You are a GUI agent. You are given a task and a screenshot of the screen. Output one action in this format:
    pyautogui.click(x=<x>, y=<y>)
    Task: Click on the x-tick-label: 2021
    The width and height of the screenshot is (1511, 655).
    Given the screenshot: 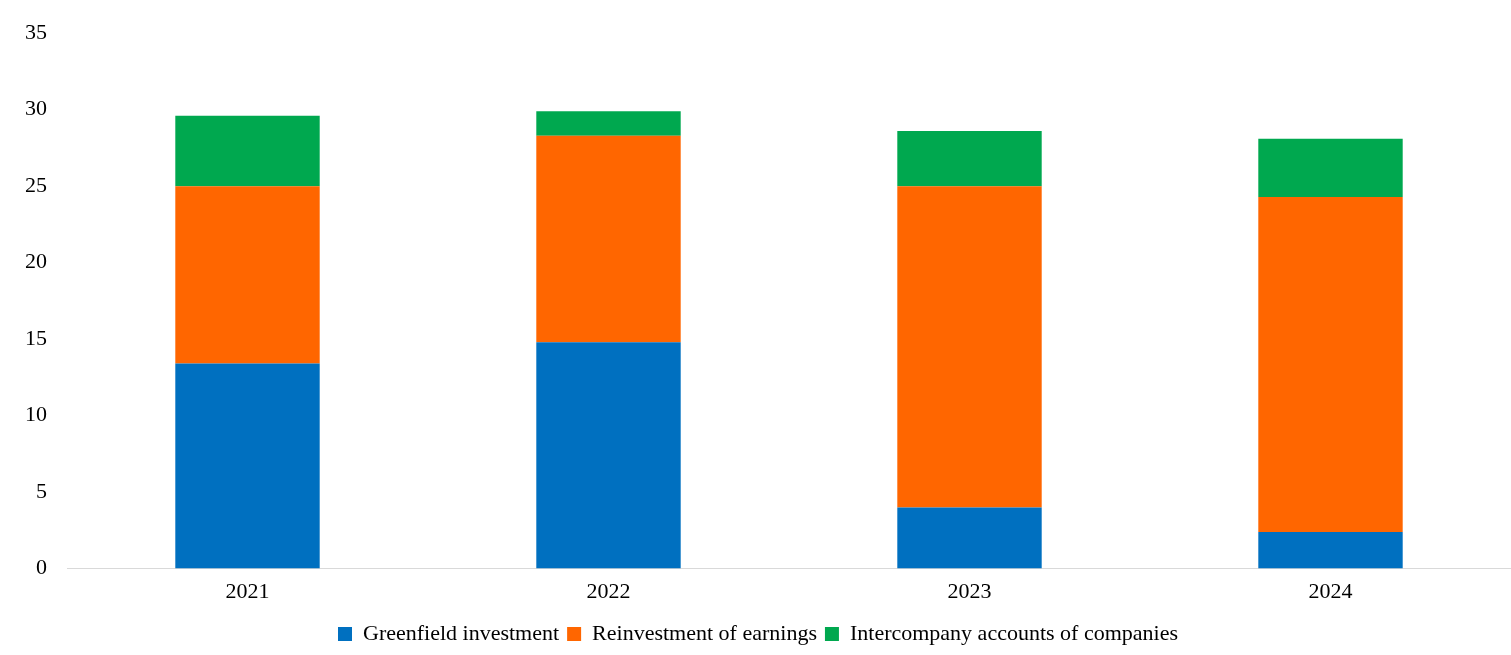 What is the action you would take?
    pyautogui.click(x=247, y=590)
    